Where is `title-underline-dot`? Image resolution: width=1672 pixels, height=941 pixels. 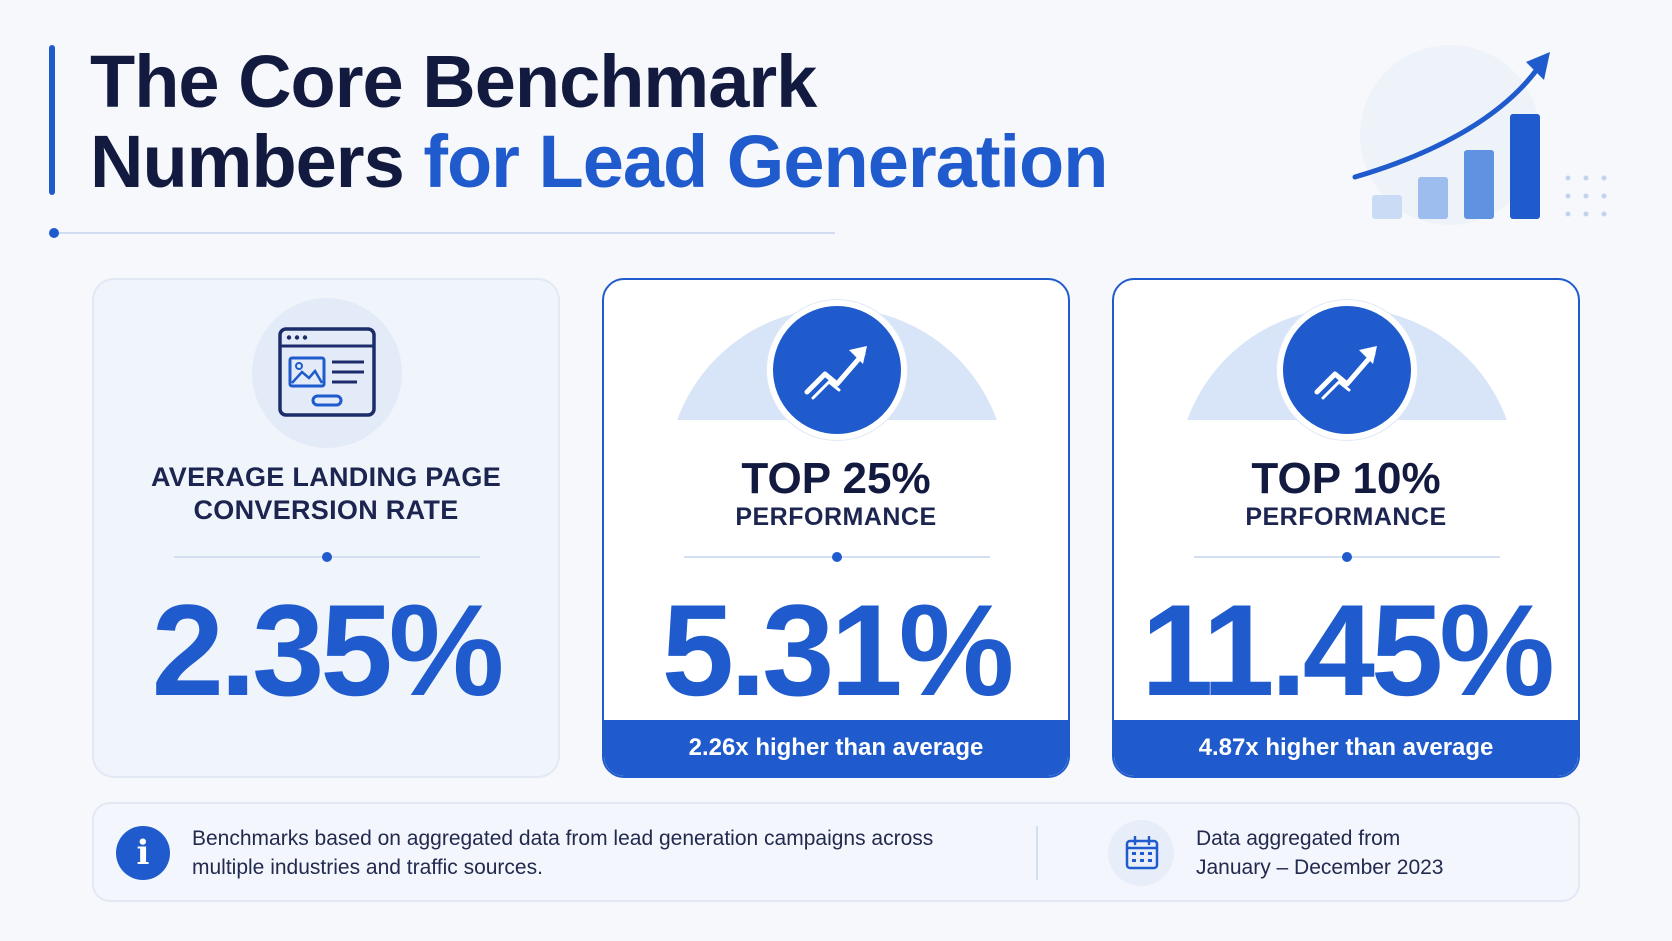 title-underline-dot is located at coordinates (54, 233).